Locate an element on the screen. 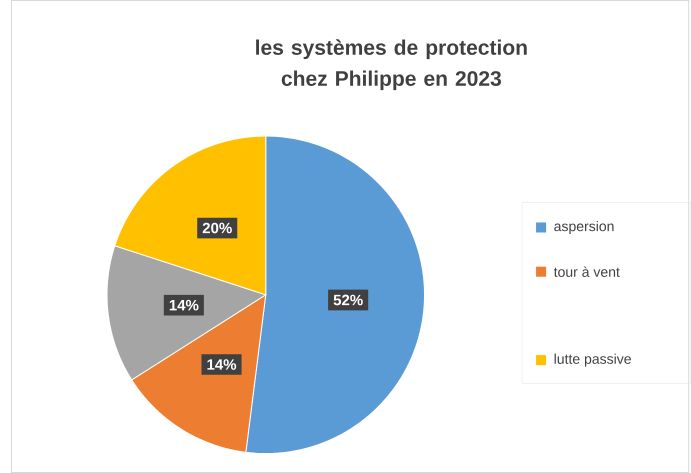 The height and width of the screenshot is (473, 691). data-label: 52% is located at coordinates (348, 300).